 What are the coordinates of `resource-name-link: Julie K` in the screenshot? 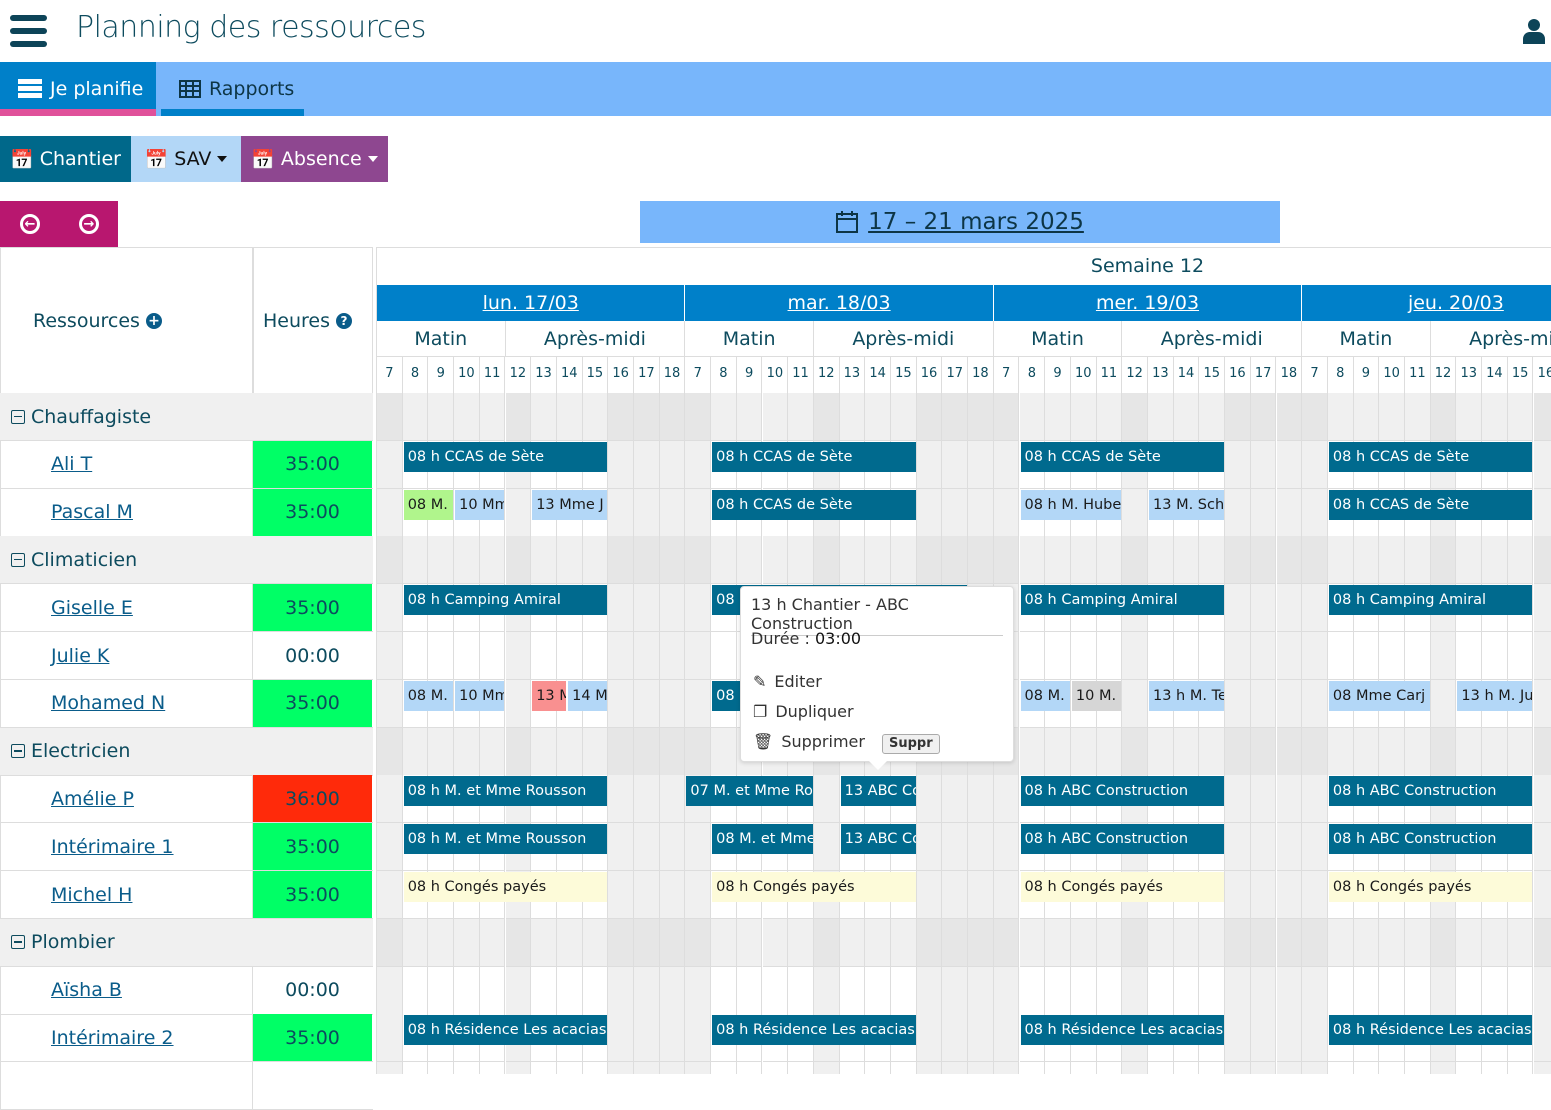 It's located at (126, 655).